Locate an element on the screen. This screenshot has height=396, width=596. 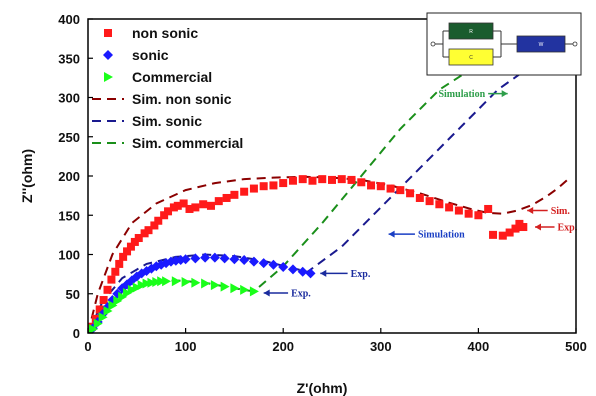
legend-label: non sonic is located at coordinates (165, 33).